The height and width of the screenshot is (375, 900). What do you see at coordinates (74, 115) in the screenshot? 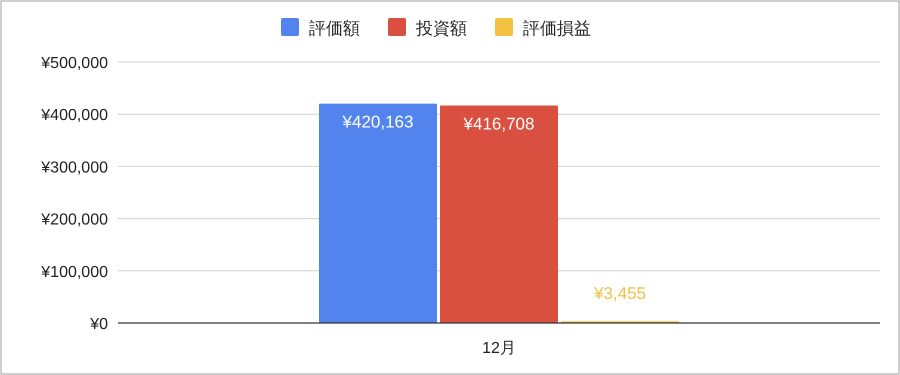
I see `y-tick-label: ¥400,000` at bounding box center [74, 115].